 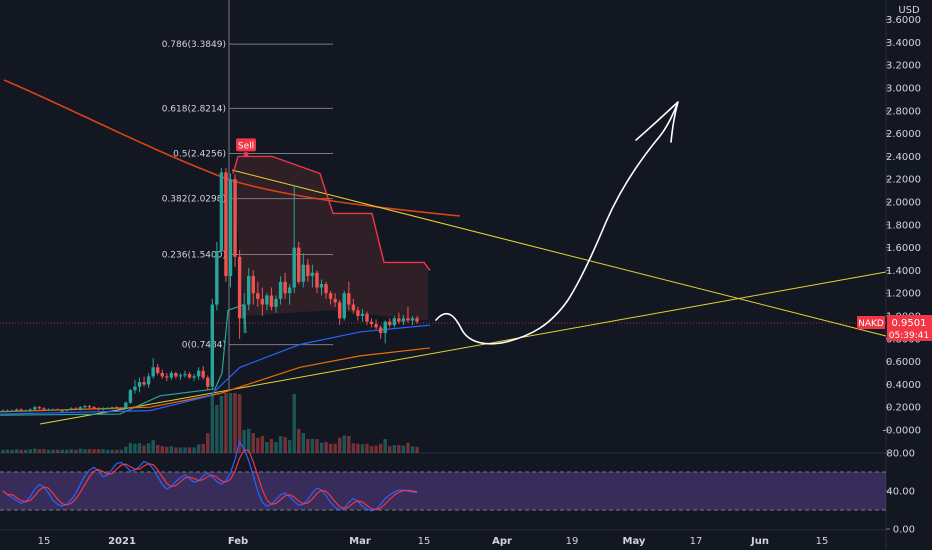 I want to click on rsi-tick-label: 40.00, so click(x=900, y=492).